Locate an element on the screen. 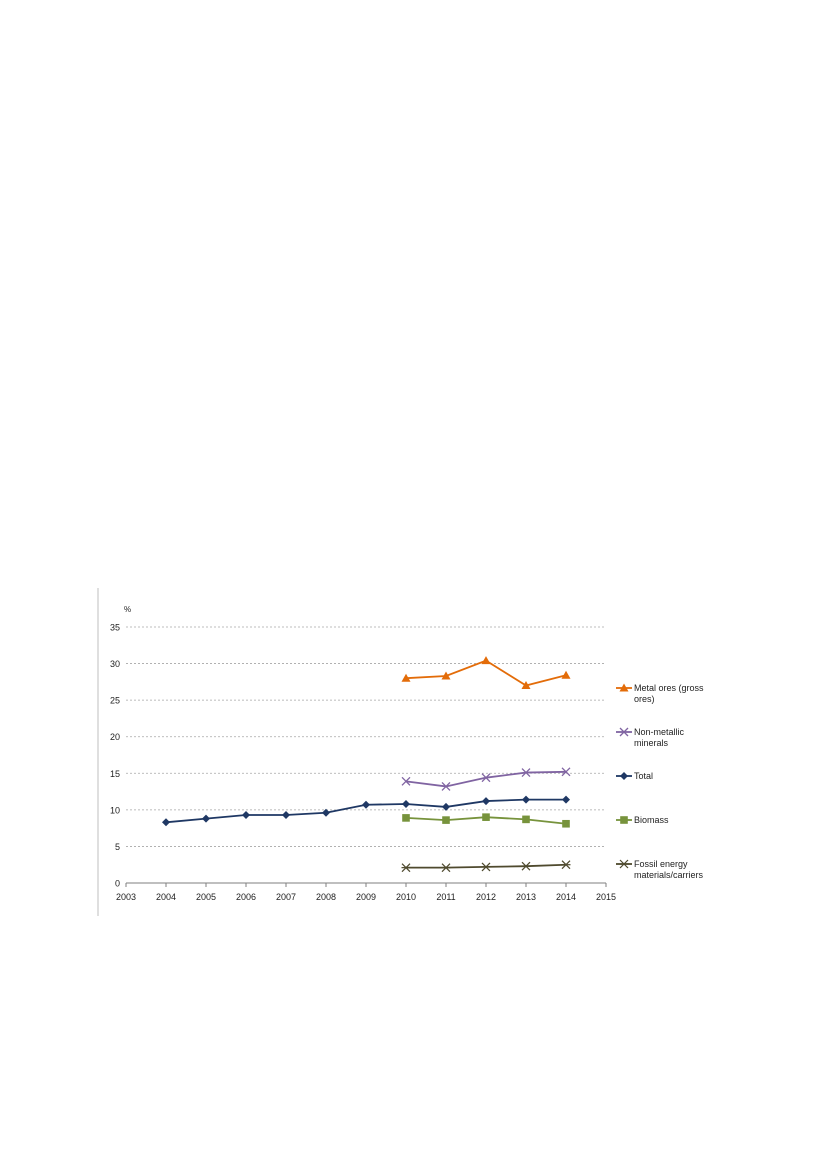 The height and width of the screenshot is (1169, 827). series-biomass is located at coordinates (486, 820).